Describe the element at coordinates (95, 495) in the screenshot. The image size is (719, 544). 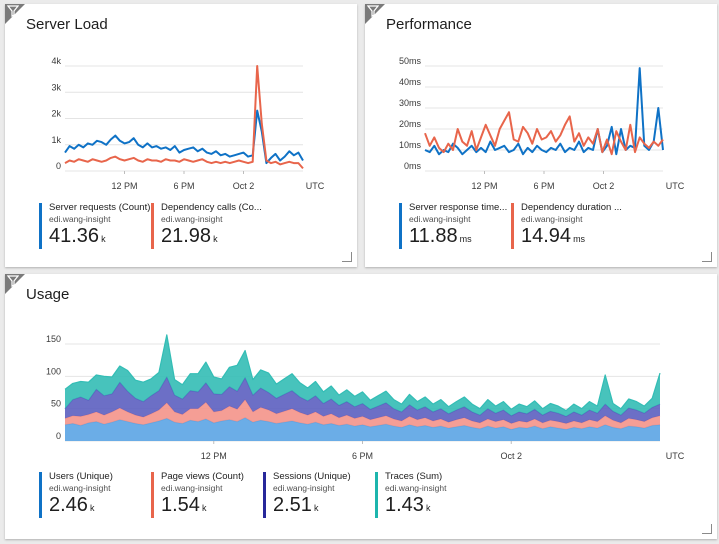
I see `legend-item: Users (Unique) edi.wang-insight 2.46 k` at that location.